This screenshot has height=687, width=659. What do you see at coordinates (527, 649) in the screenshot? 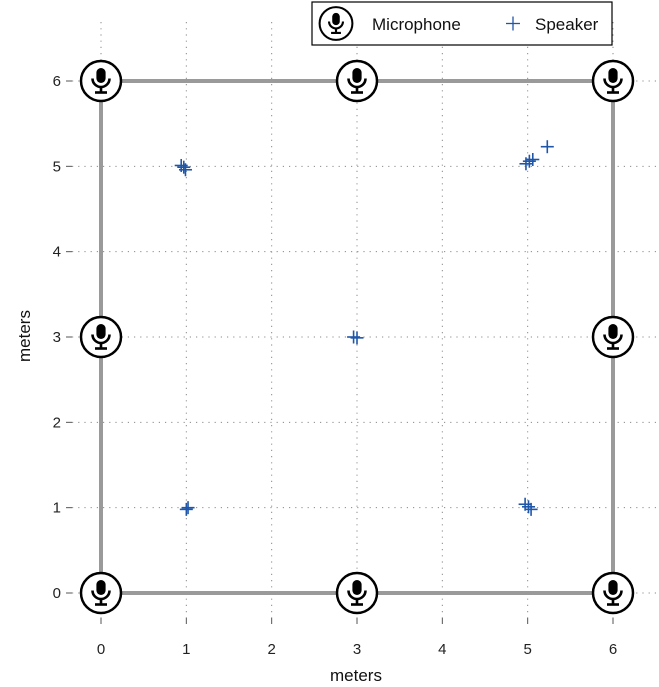
I see `x-tick-label-5: 5` at bounding box center [527, 649].